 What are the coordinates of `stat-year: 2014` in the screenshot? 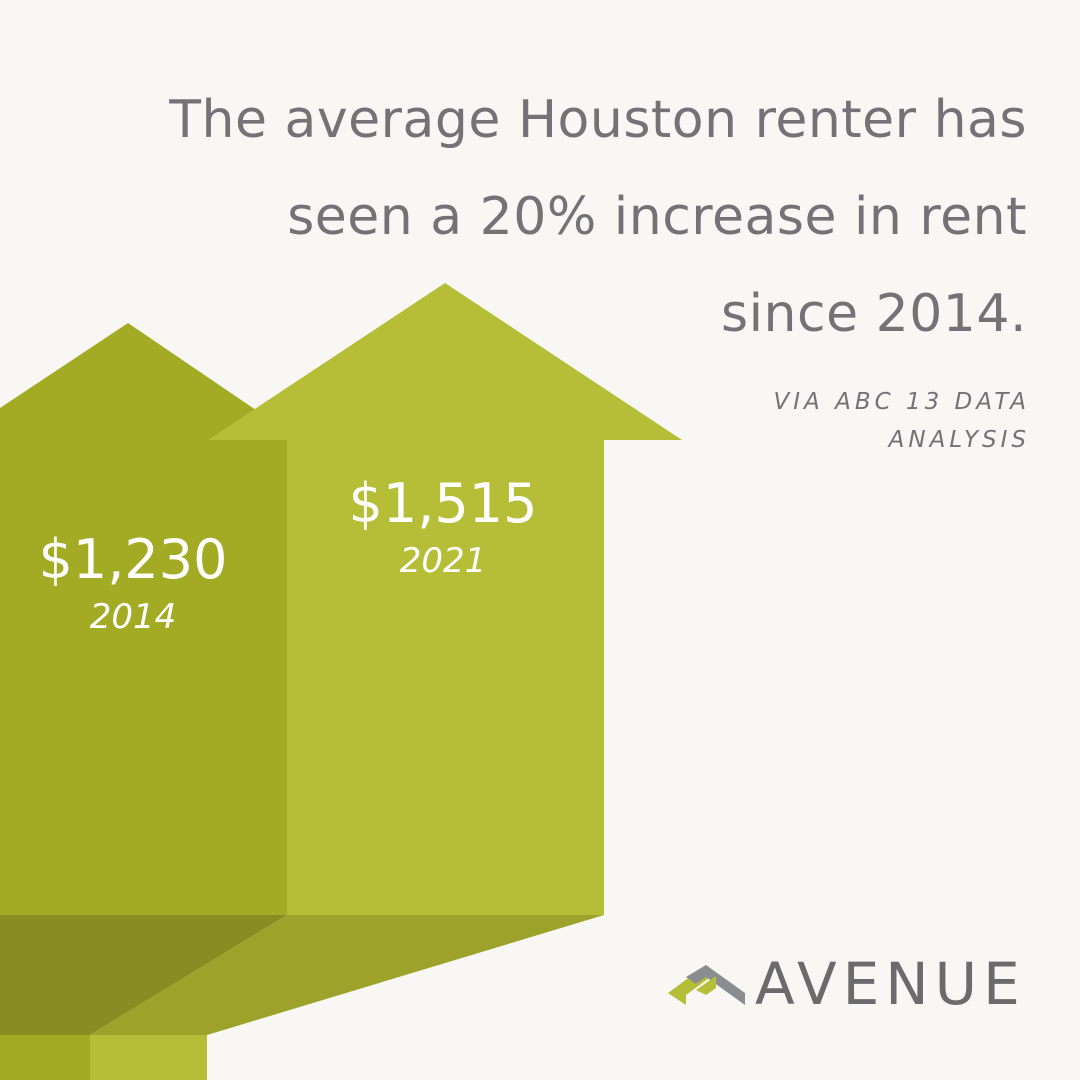 It's located at (133, 617).